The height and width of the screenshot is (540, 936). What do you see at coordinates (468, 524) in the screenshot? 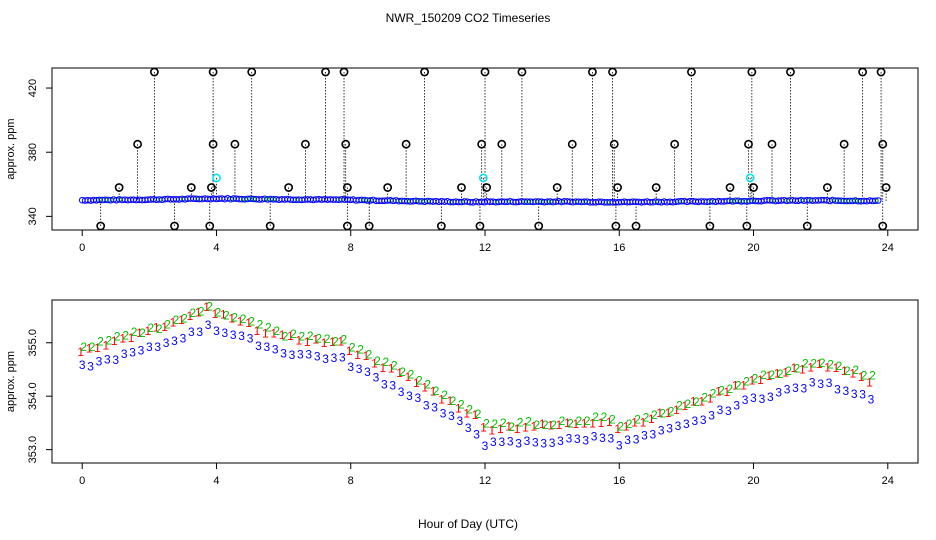
I see `x-axis-label: Hour of Day (UTC)` at bounding box center [468, 524].